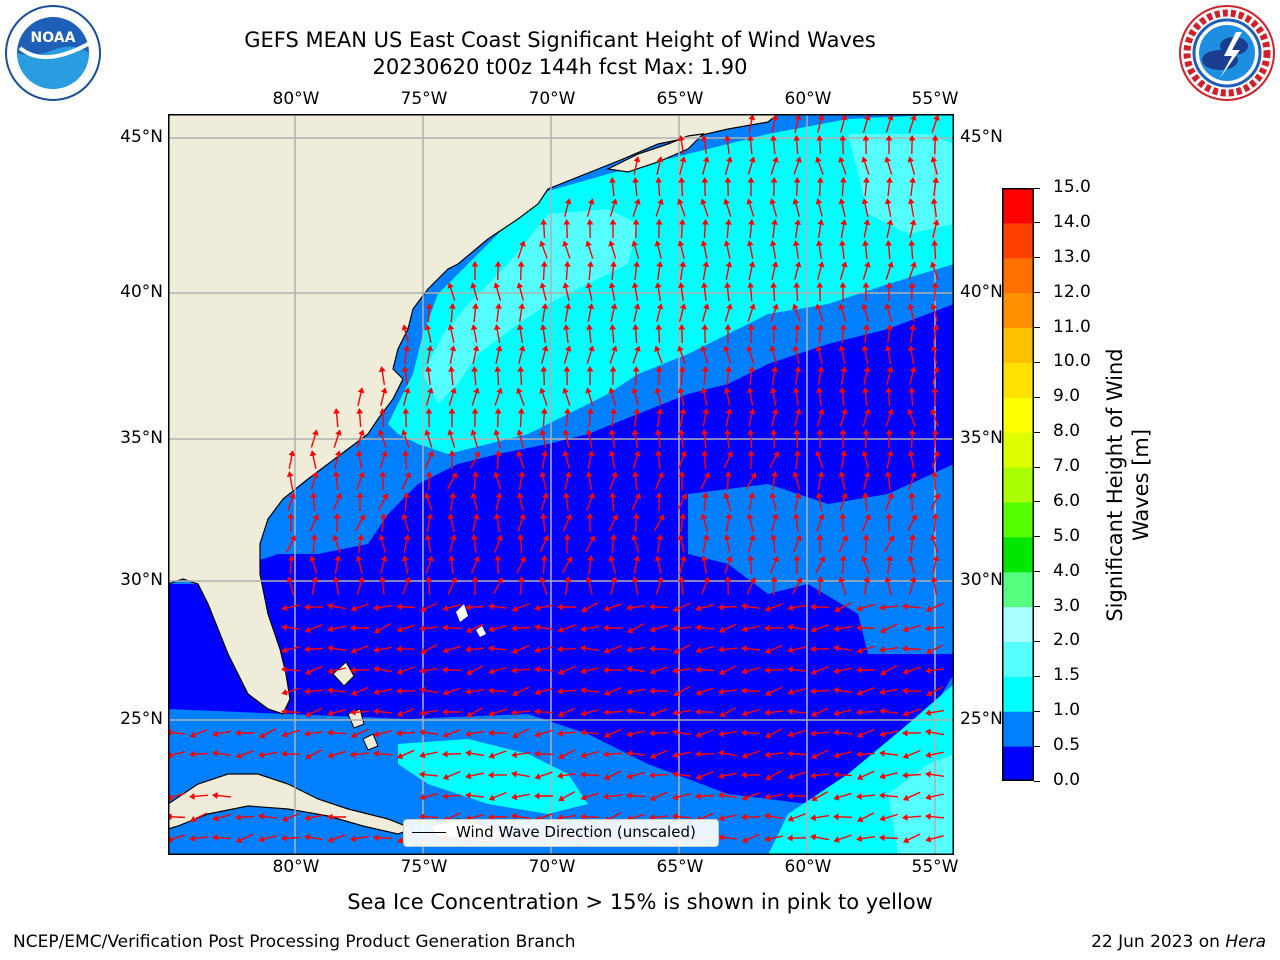 The height and width of the screenshot is (960, 1280). I want to click on ocean-1.5-2-zone, so click(530, 306).